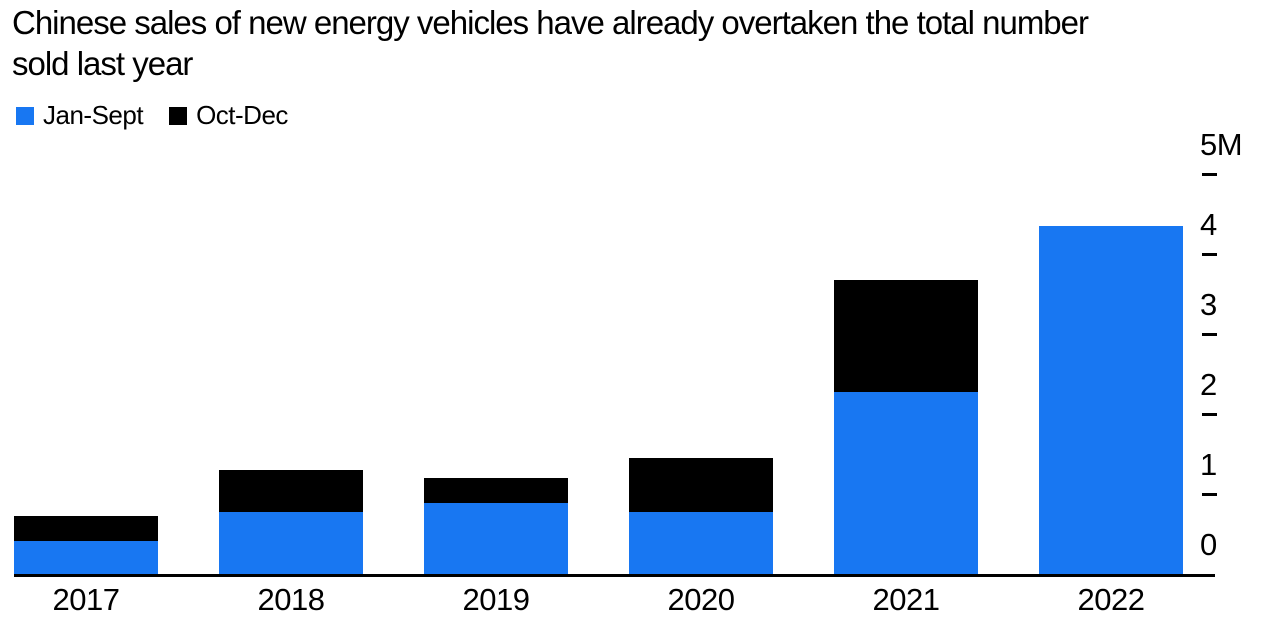  What do you see at coordinates (86, 557) in the screenshot?
I see `bar-2017-jan-sept` at bounding box center [86, 557].